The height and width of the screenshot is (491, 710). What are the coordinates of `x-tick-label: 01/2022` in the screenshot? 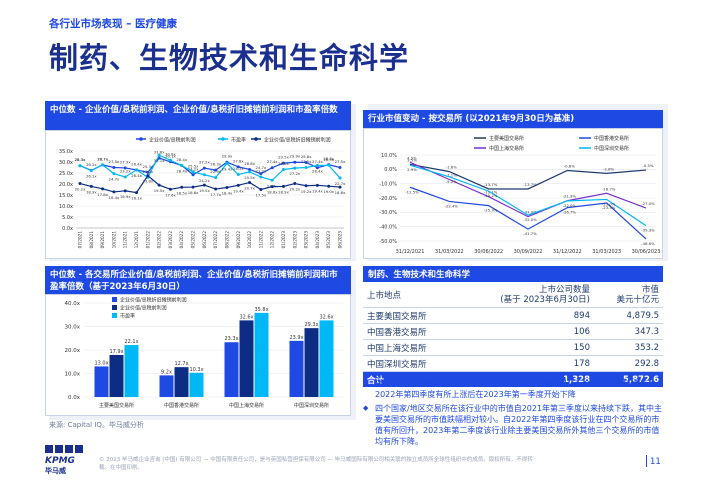 It's located at (147, 240).